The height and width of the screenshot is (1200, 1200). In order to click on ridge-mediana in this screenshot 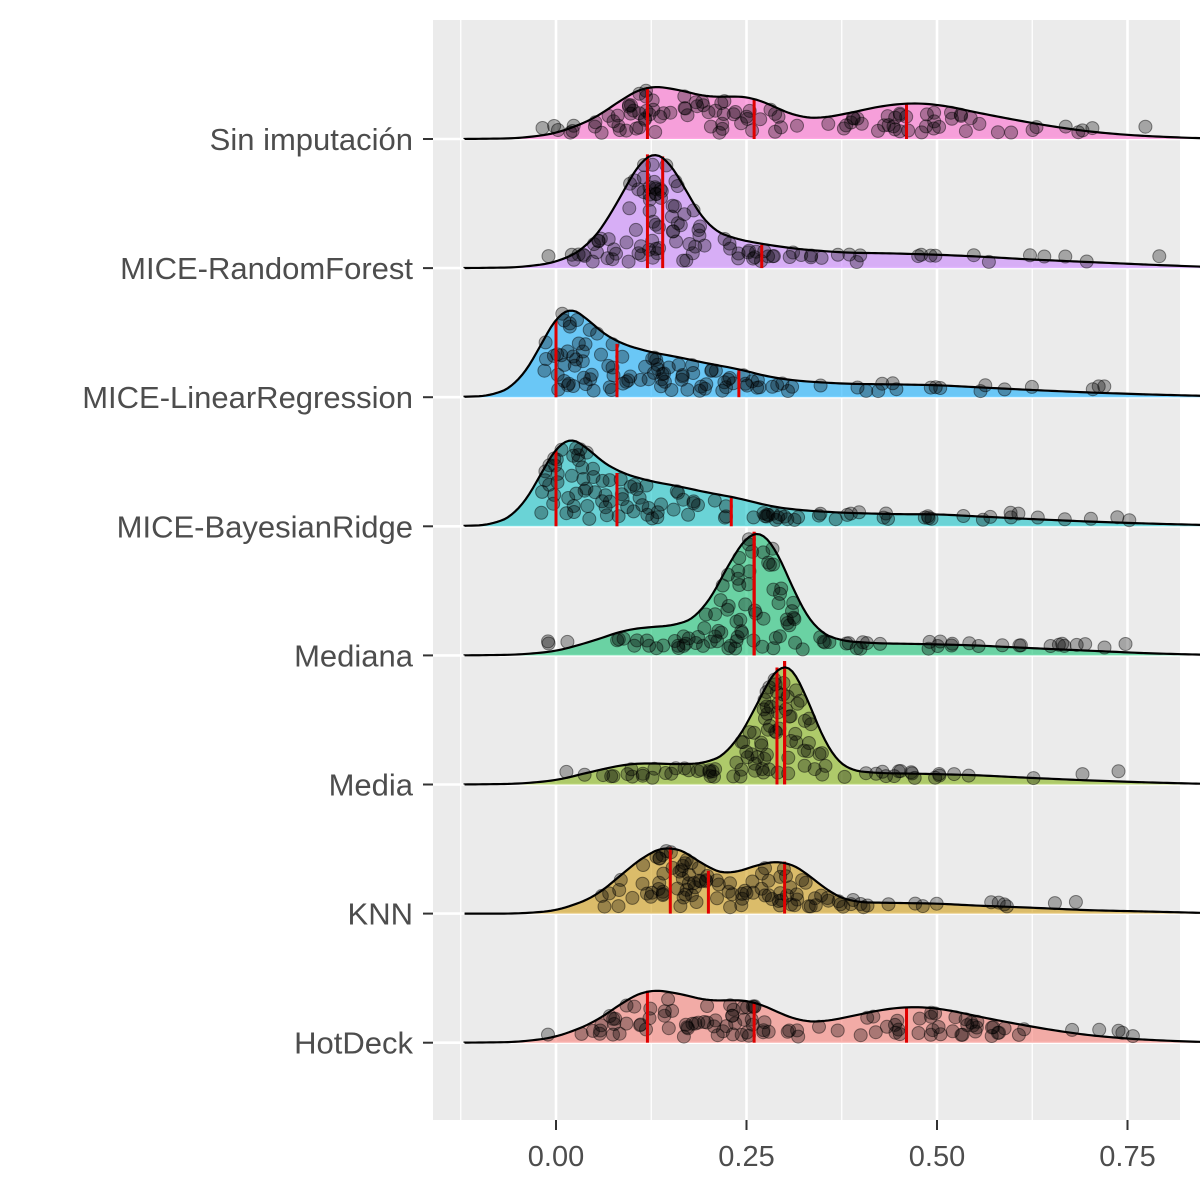, I will do `click(831, 594)`.